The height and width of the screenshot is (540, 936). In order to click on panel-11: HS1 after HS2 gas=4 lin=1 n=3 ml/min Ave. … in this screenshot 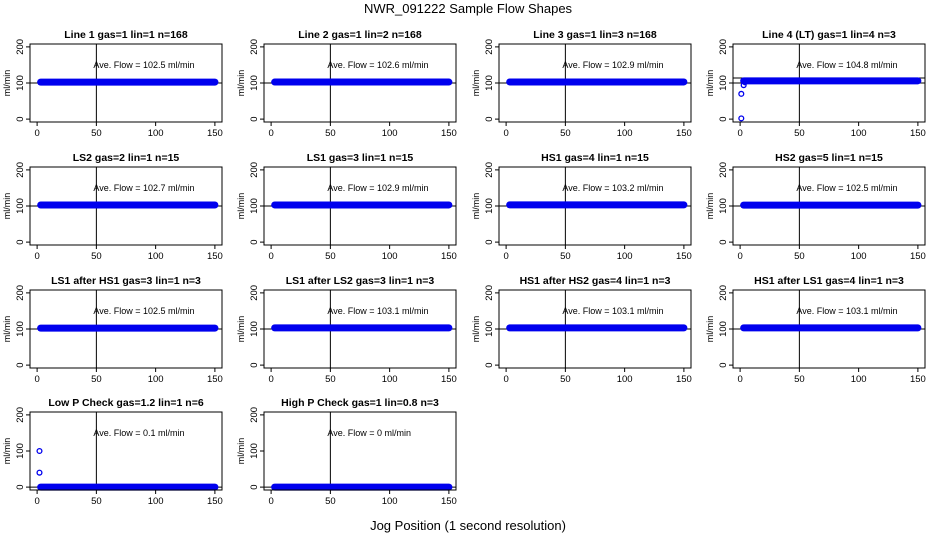, I will do `click(581, 330)`.